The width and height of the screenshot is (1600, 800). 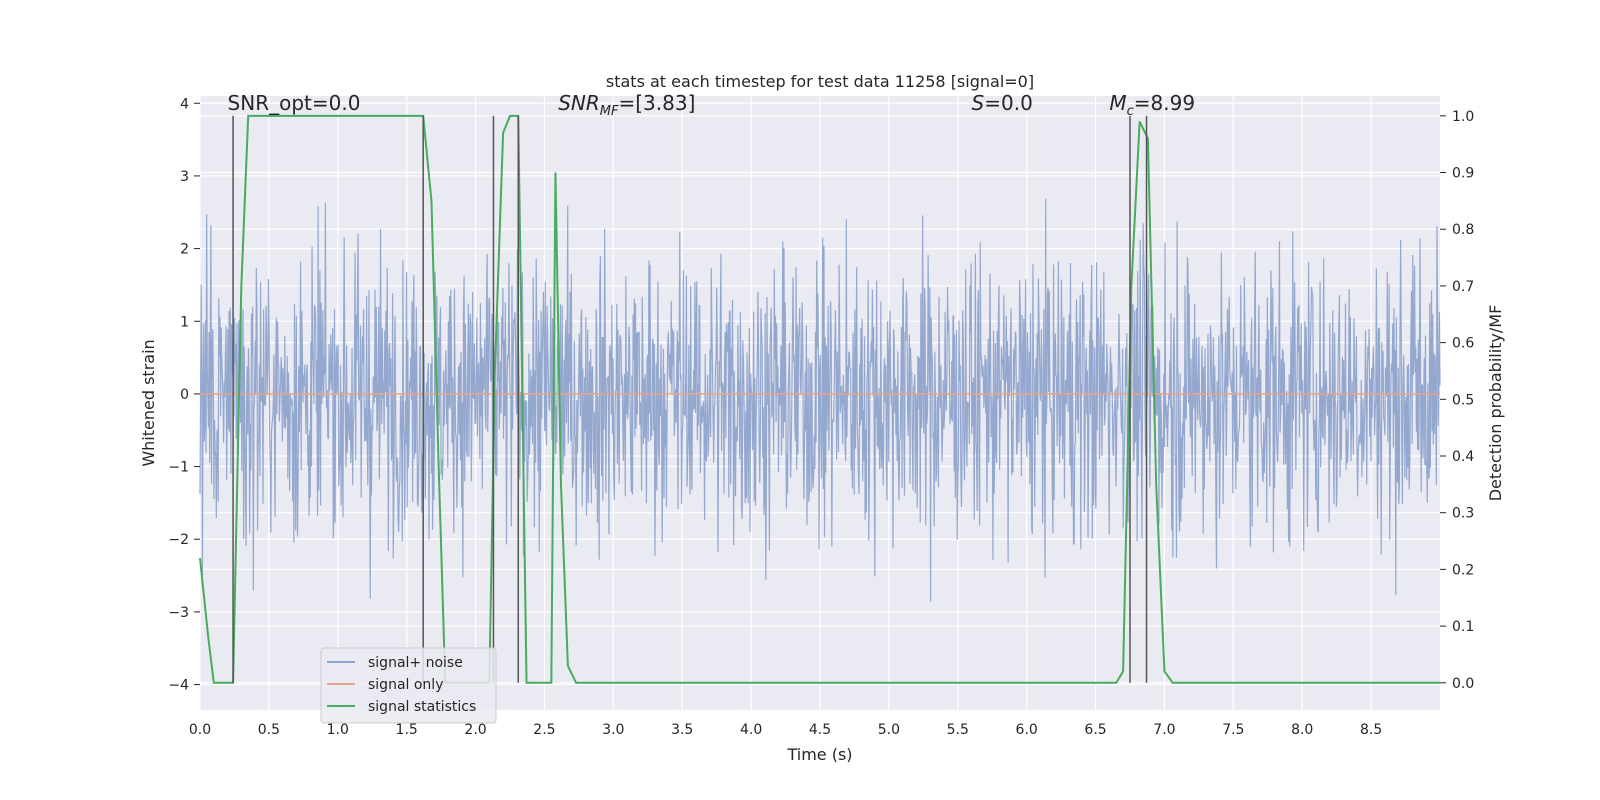 I want to click on x-axis-label: Time (s), so click(x=819, y=754).